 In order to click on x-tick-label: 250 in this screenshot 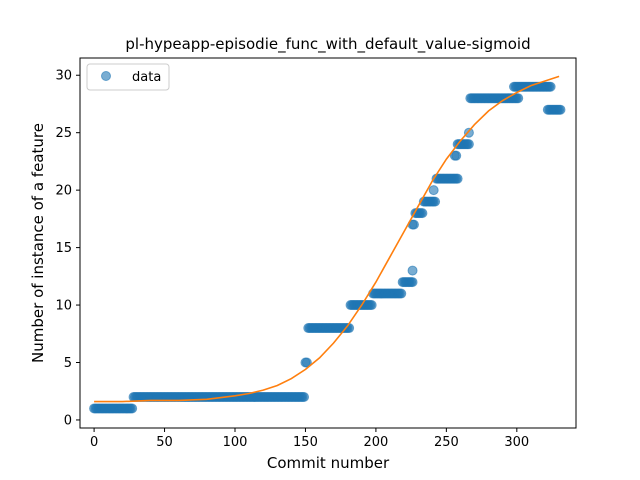, I will do `click(446, 442)`.